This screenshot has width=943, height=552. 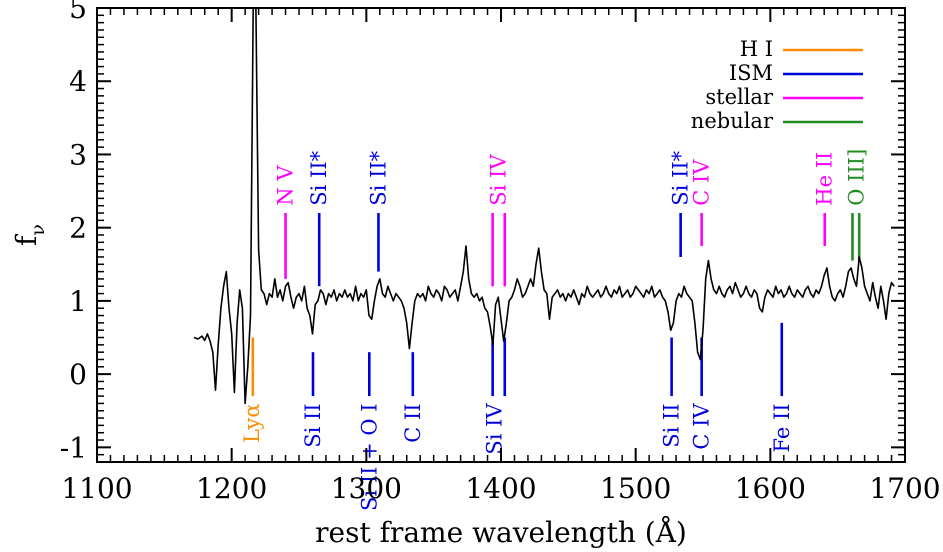 What do you see at coordinates (313, 425) in the screenshot?
I see `line-label-9: Si II` at bounding box center [313, 425].